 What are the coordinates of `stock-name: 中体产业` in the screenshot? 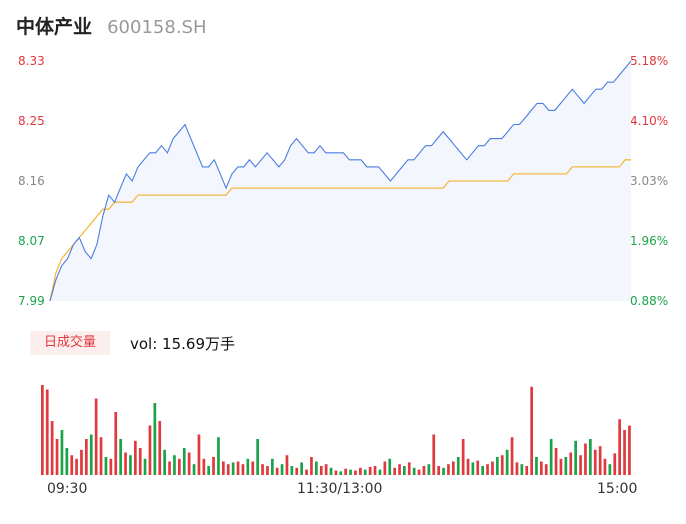 It's located at (54, 27).